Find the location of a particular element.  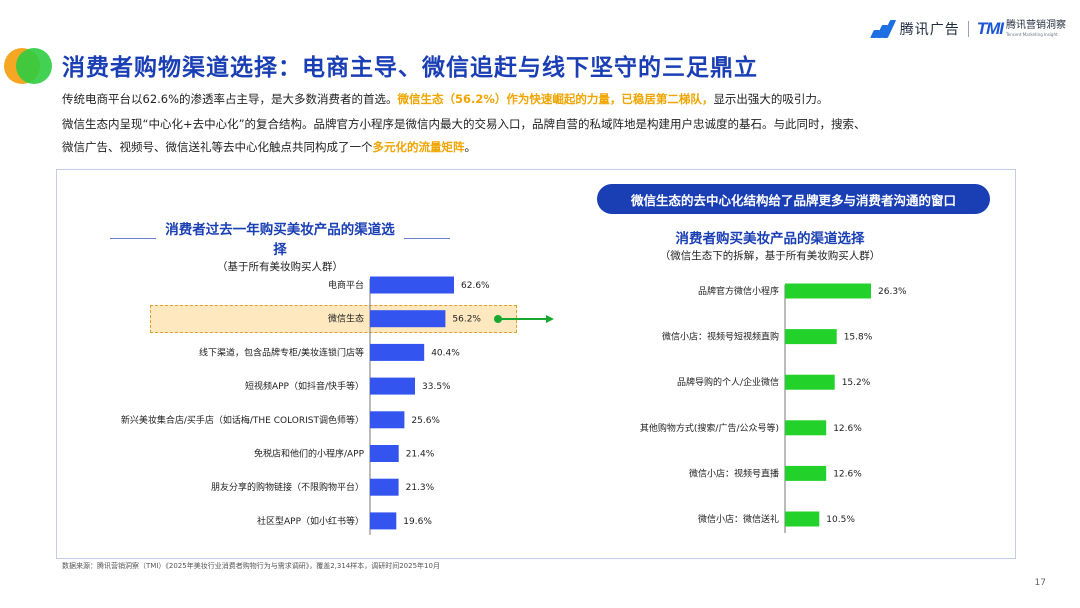

right-chart-header: 消费者购买美妆产品的渠道选择 （微信生态下的拆解，基于所有美妆购买人群） is located at coordinates (770, 245).